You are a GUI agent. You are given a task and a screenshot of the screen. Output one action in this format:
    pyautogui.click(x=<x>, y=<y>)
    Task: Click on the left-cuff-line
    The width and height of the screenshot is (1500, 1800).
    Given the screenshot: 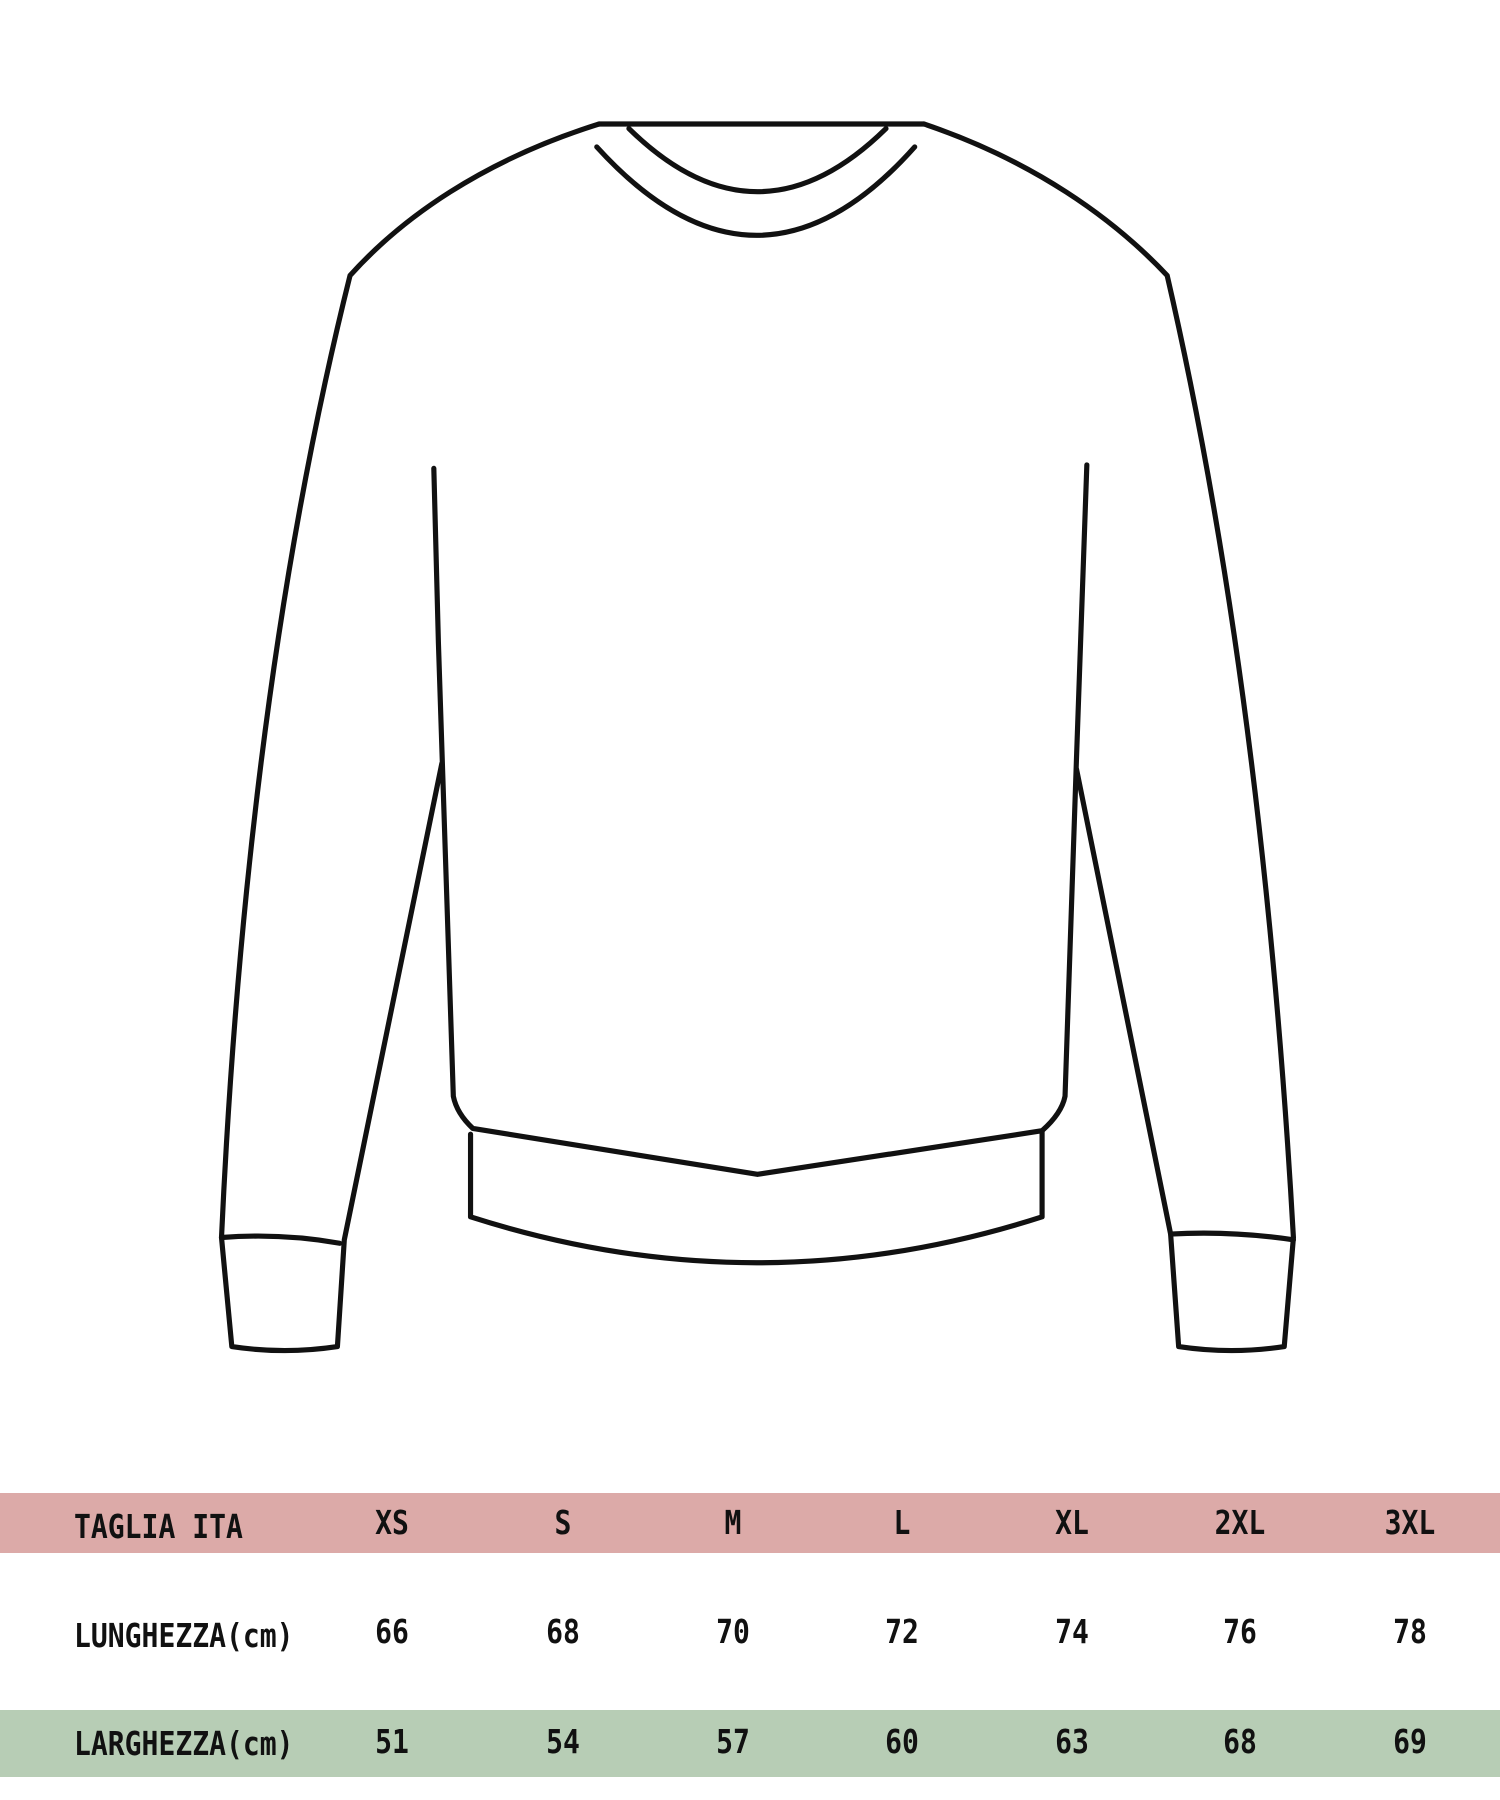 What is the action you would take?
    pyautogui.click(x=280, y=1239)
    